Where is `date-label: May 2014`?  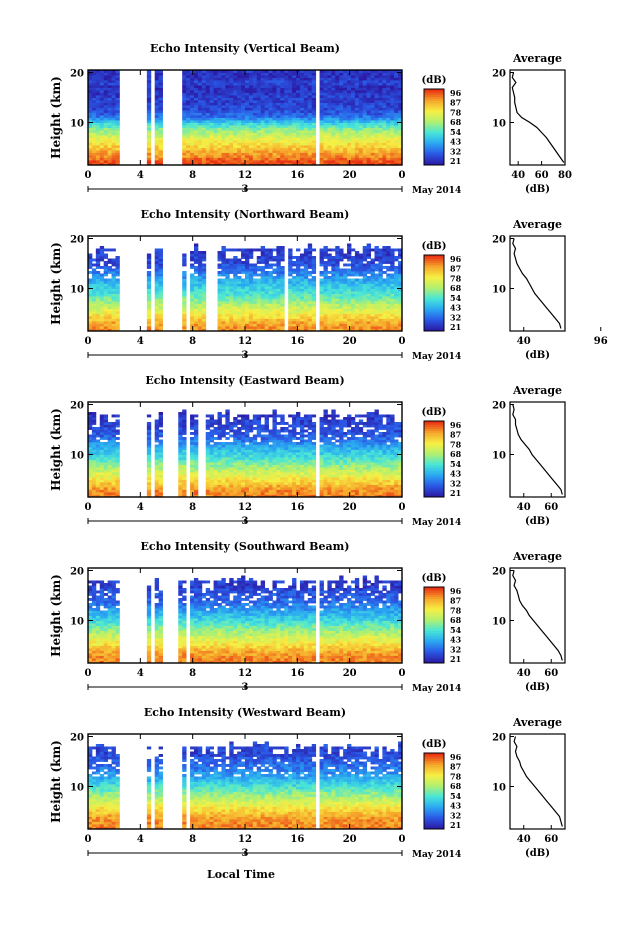 date-label: May 2014 is located at coordinates (436, 191).